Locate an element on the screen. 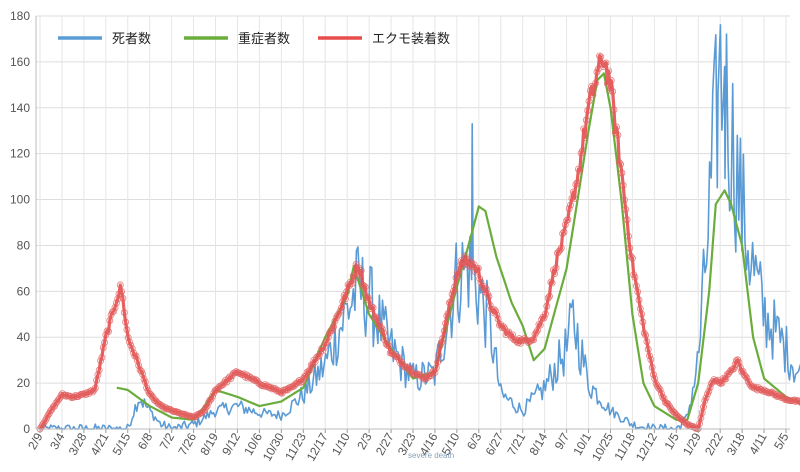  legend-label: エクモ装着数 is located at coordinates (411, 39).